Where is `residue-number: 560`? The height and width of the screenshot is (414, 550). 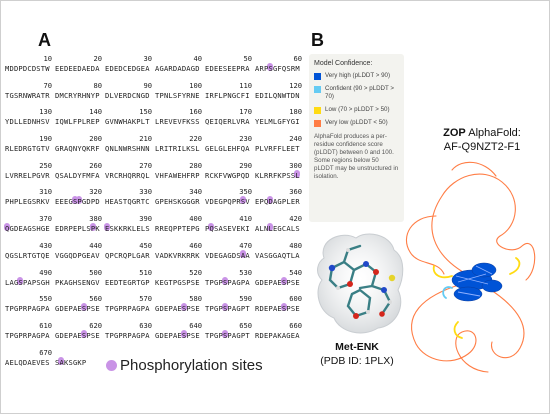 residue-number: 560 is located at coordinates (95, 299).